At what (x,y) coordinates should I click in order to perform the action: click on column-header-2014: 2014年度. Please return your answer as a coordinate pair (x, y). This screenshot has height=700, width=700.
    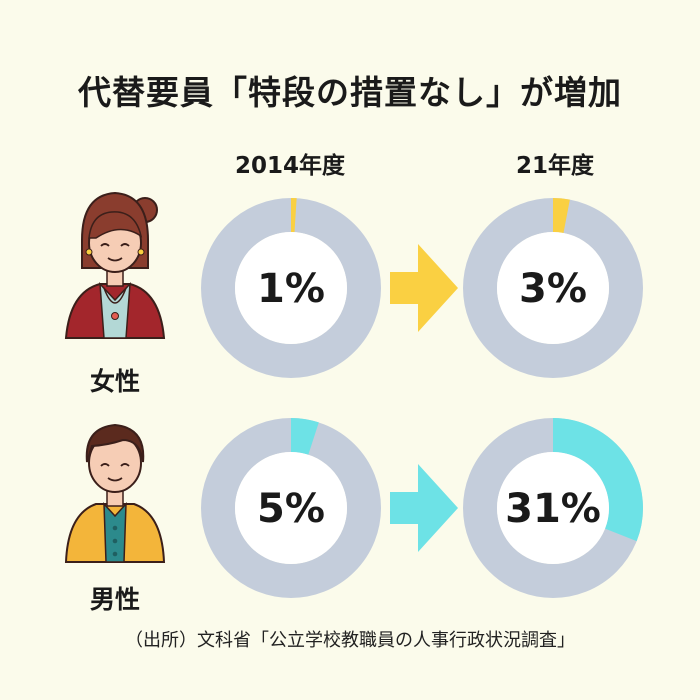
    Looking at the image, I should click on (289, 166).